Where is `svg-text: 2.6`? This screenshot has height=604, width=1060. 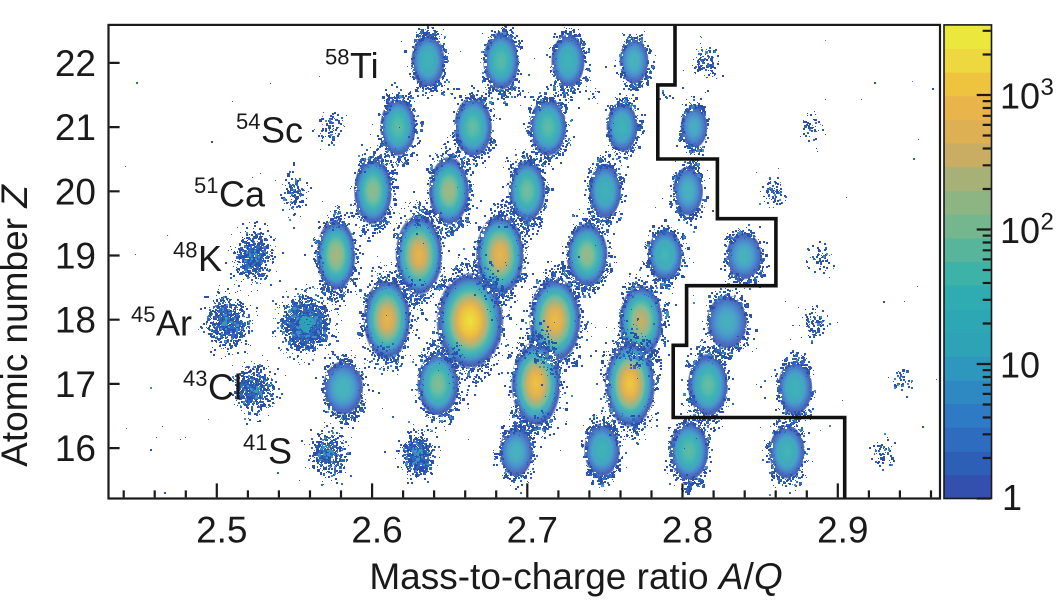
svg-text: 2.6 is located at coordinates (376, 530).